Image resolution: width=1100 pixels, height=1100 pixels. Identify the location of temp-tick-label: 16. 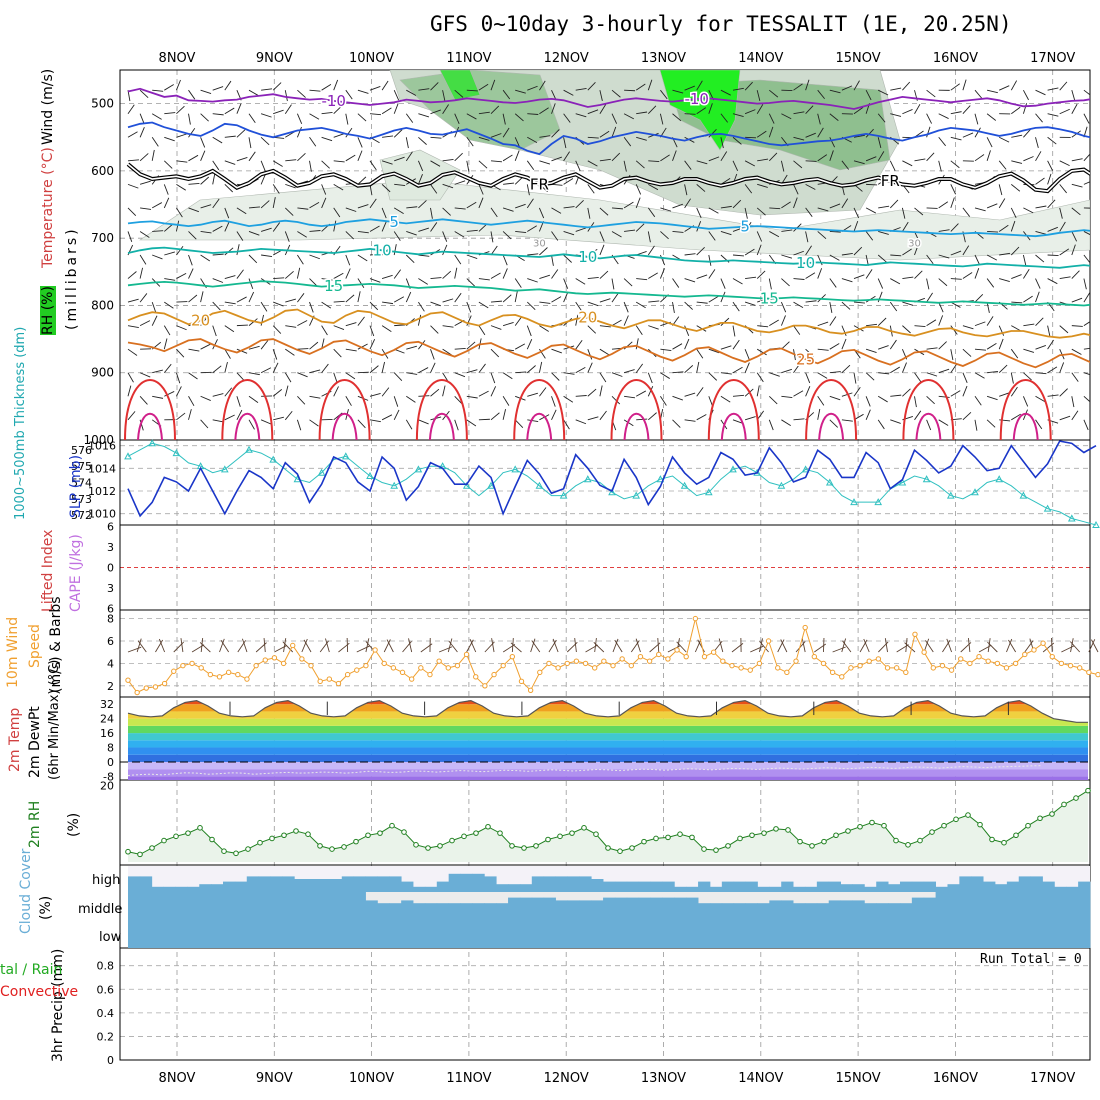
(107, 733).